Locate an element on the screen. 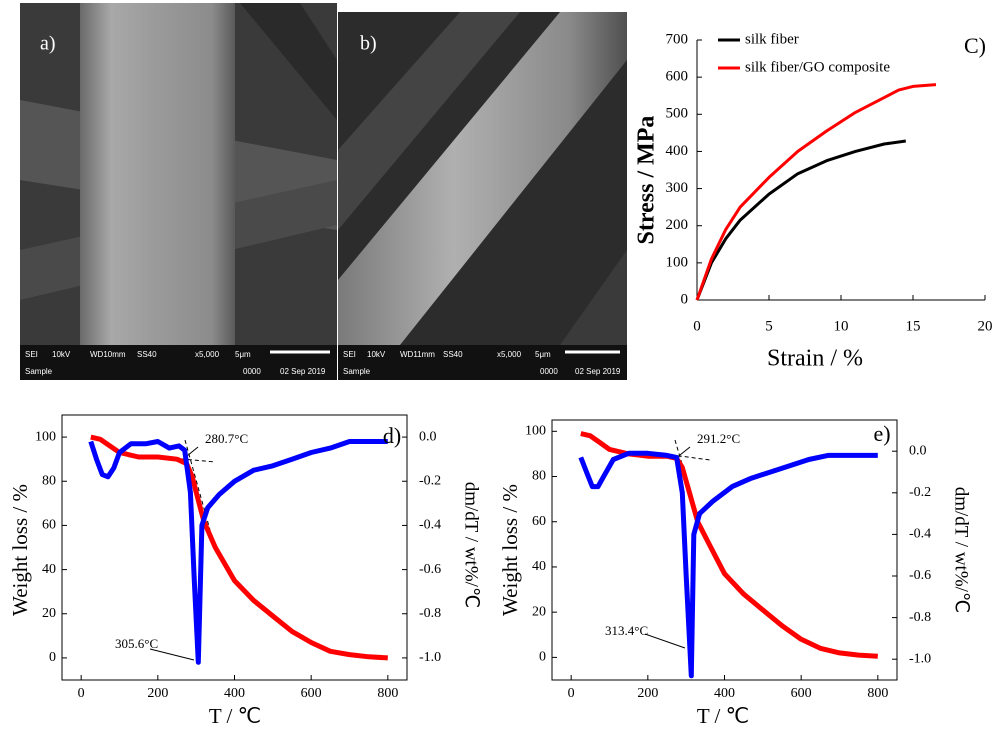 The height and width of the screenshot is (730, 992). annotation: 313.4°C is located at coordinates (626, 630).